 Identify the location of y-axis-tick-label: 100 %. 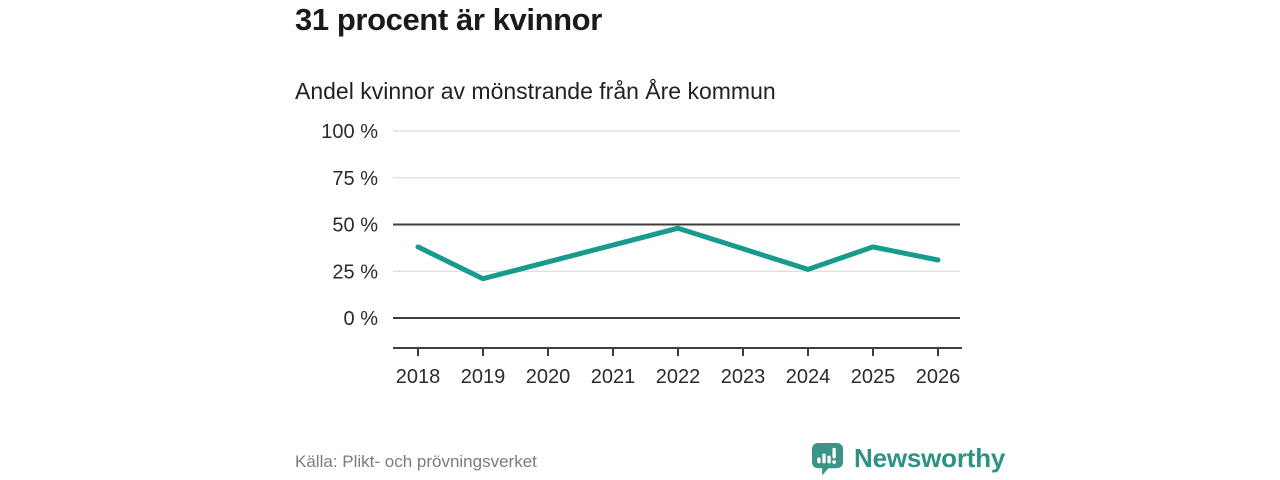
(349, 132).